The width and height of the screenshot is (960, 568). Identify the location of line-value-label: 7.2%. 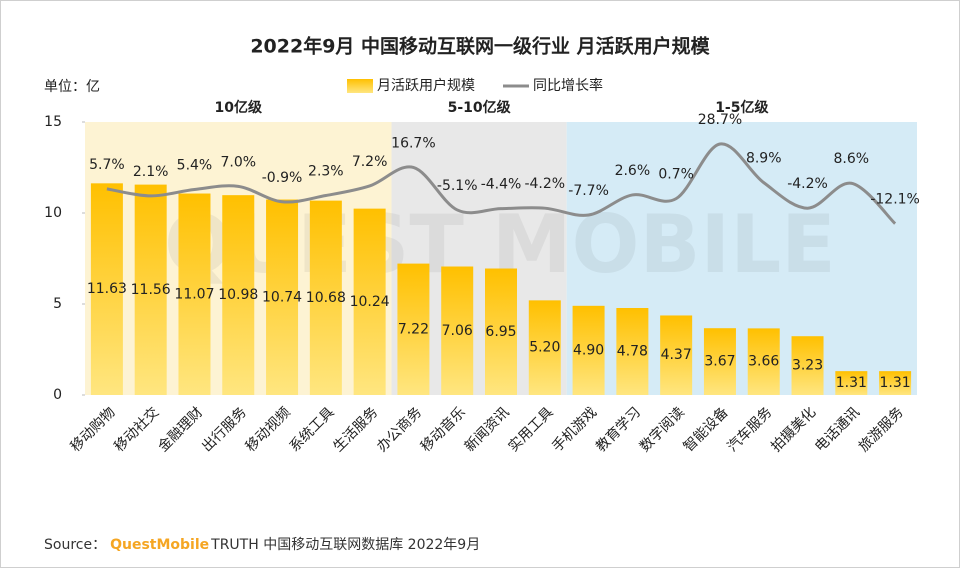
(370, 162).